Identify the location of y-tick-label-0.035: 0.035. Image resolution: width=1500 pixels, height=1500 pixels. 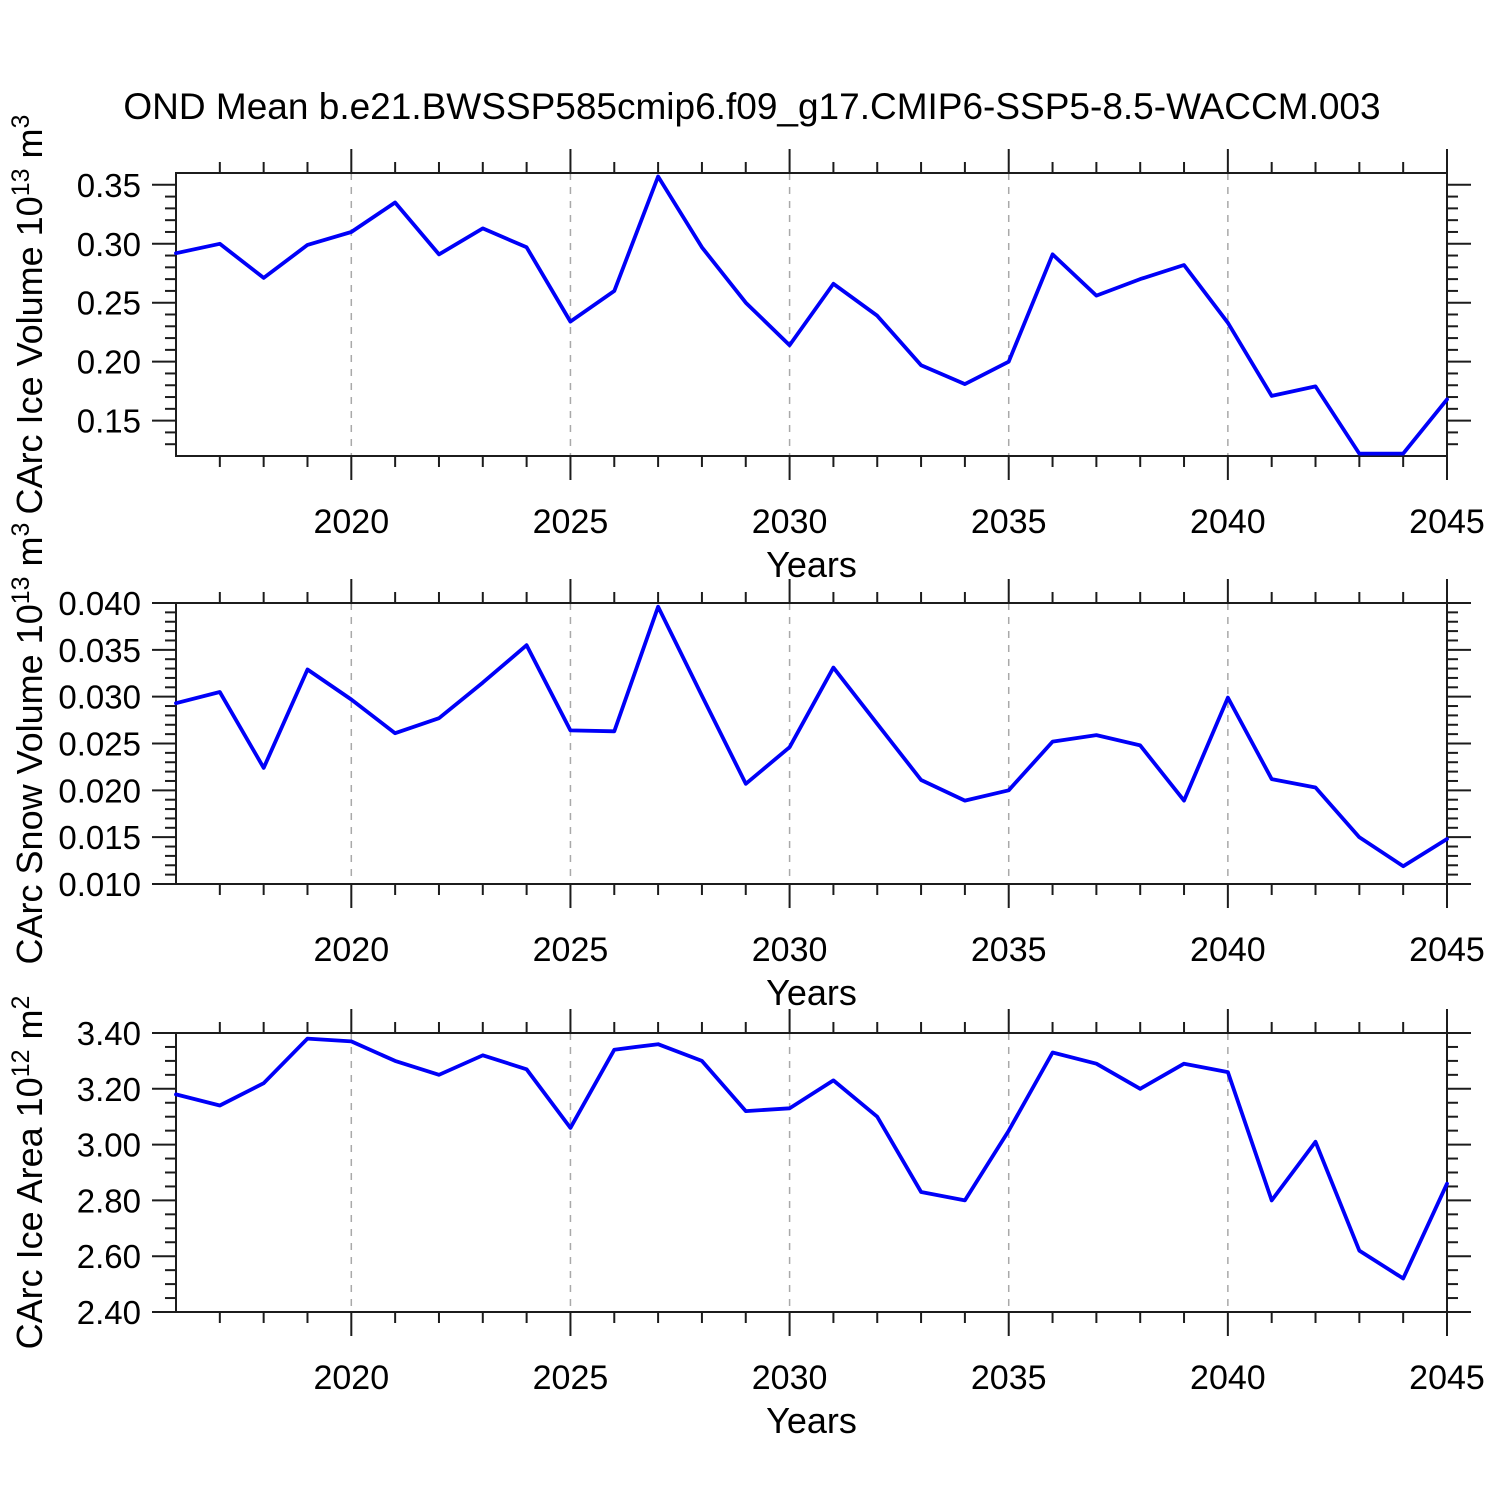
(99, 650).